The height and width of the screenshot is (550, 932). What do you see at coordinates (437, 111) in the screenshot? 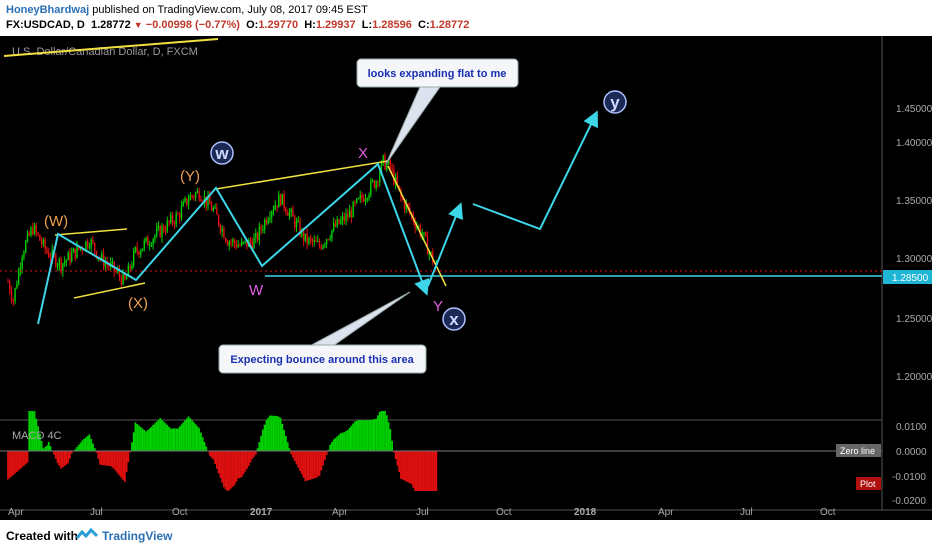
I see `callout-top: looks expanding flat to me` at bounding box center [437, 111].